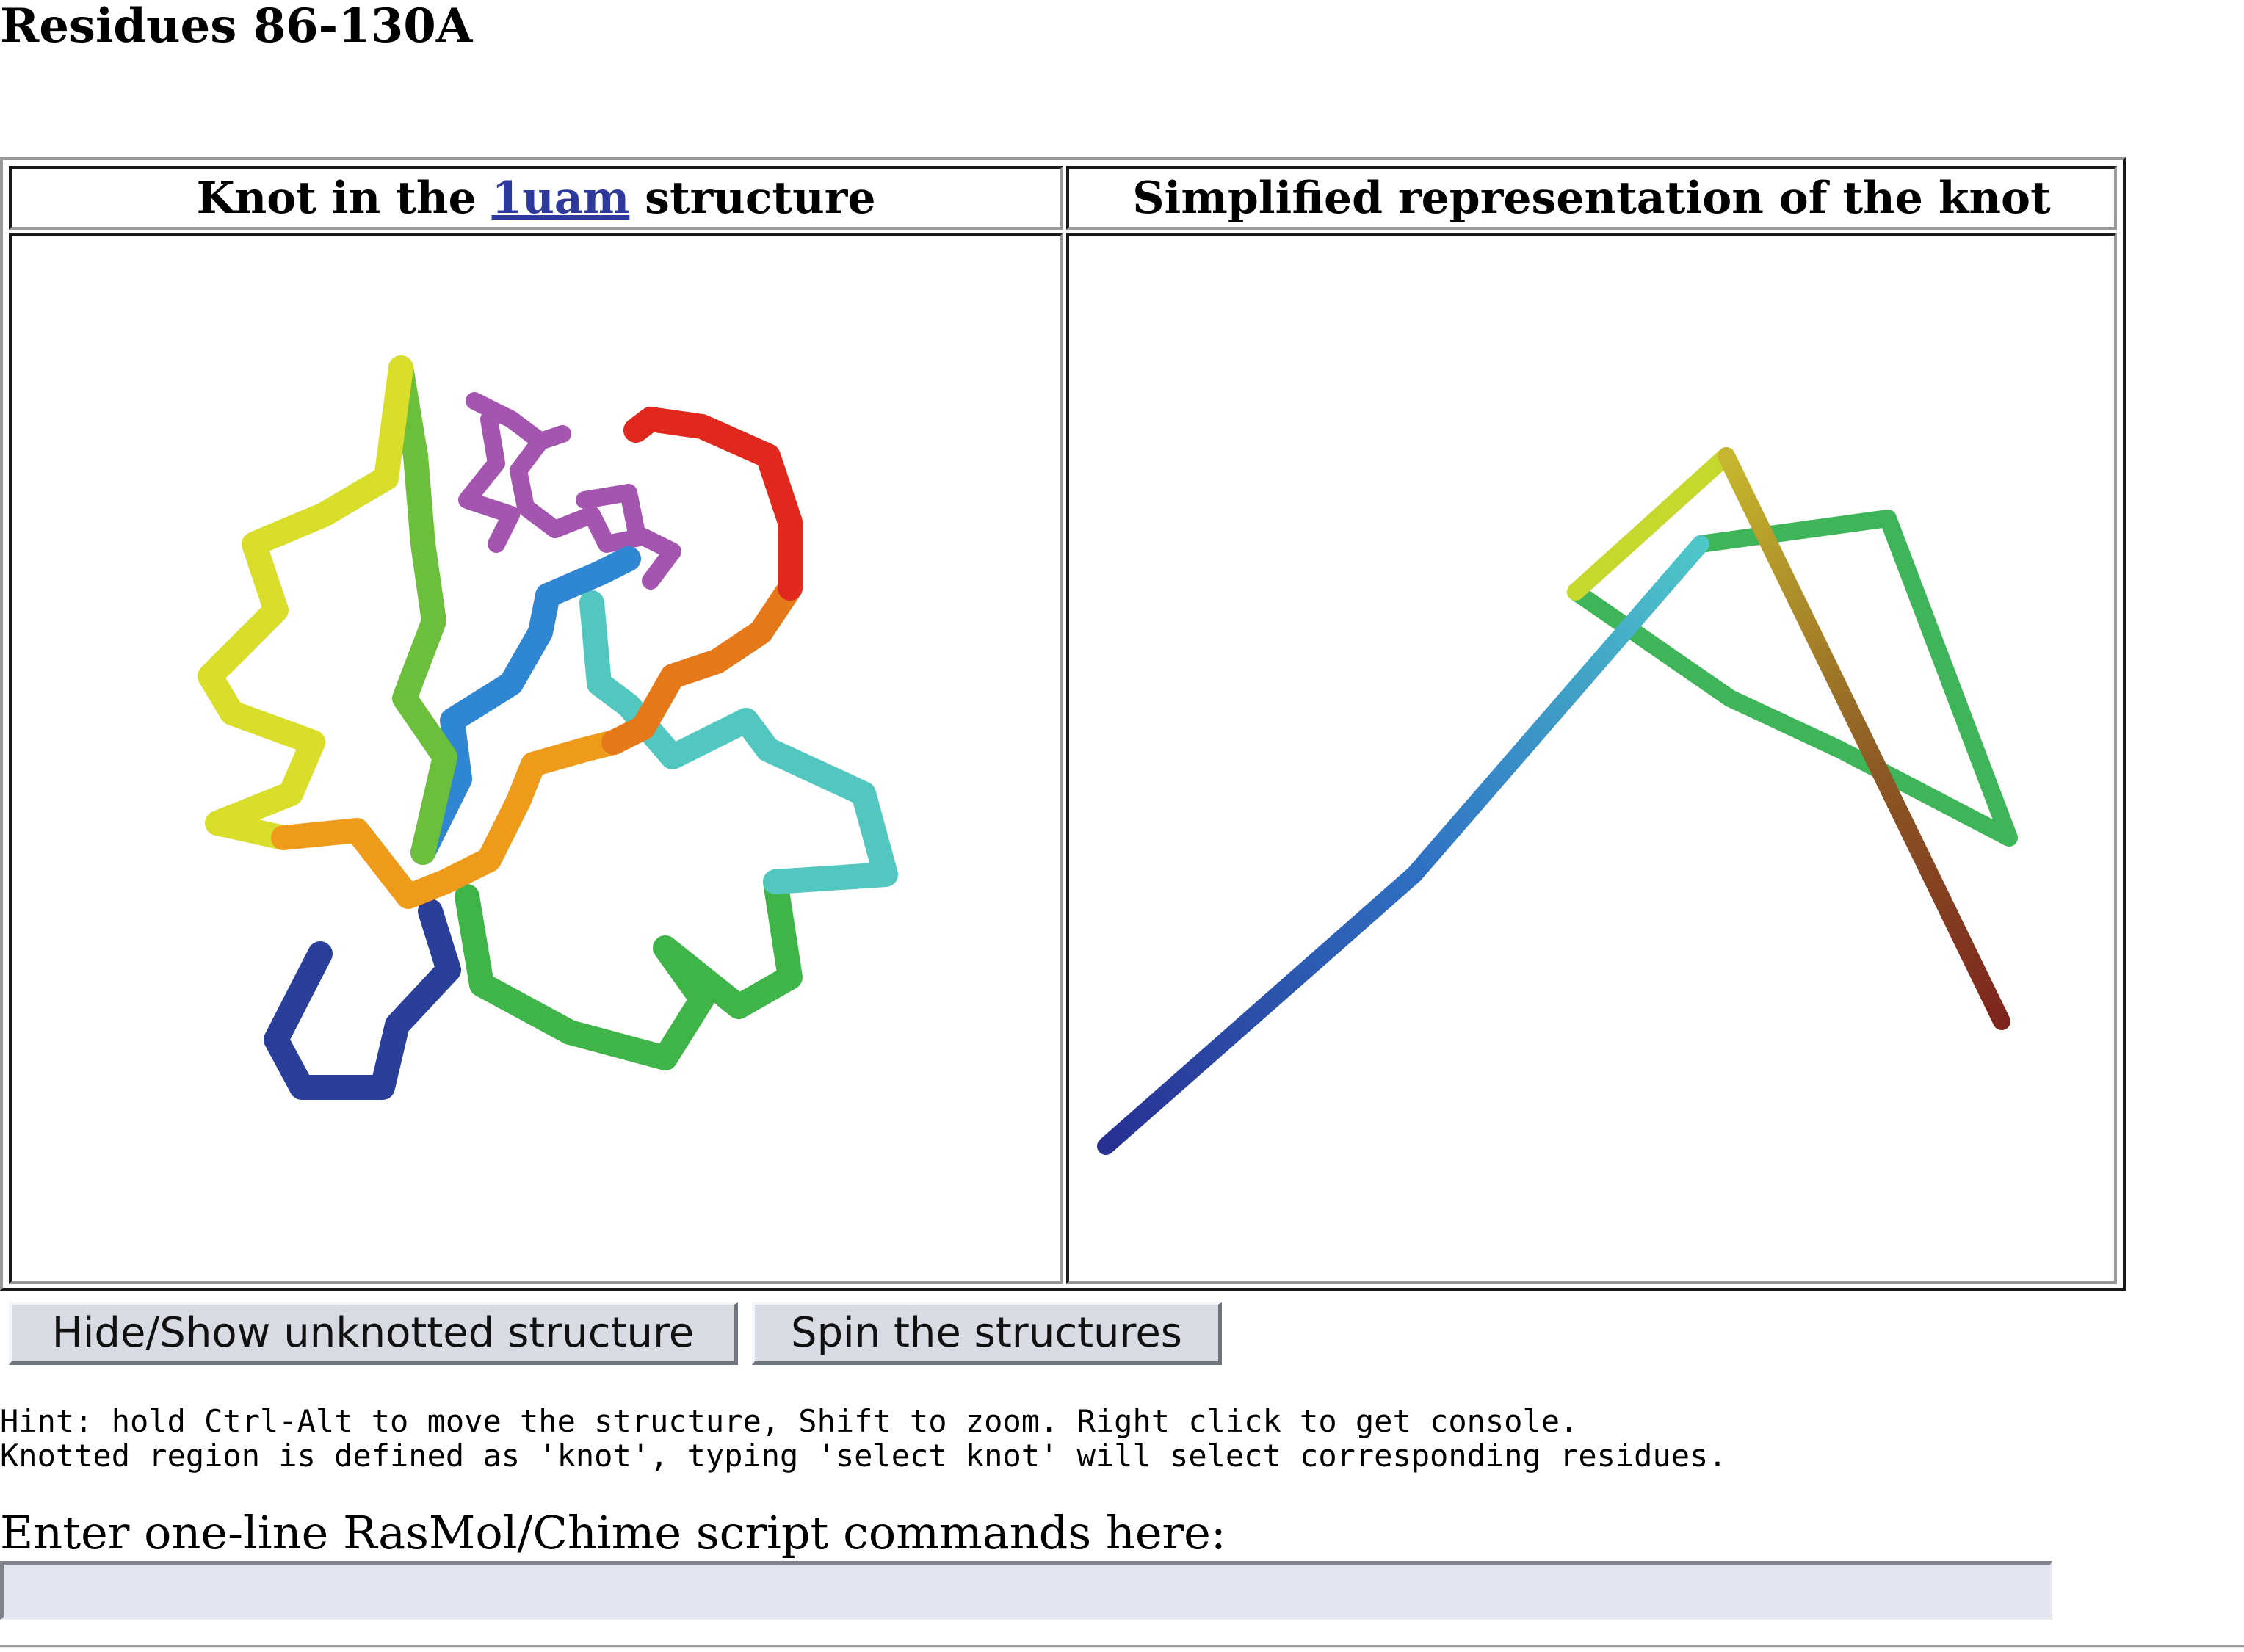 Image resolution: width=2244 pixels, height=1652 pixels. Describe the element at coordinates (987, 1333) in the screenshot. I see `spin-structures-button: Spin the structures` at that location.